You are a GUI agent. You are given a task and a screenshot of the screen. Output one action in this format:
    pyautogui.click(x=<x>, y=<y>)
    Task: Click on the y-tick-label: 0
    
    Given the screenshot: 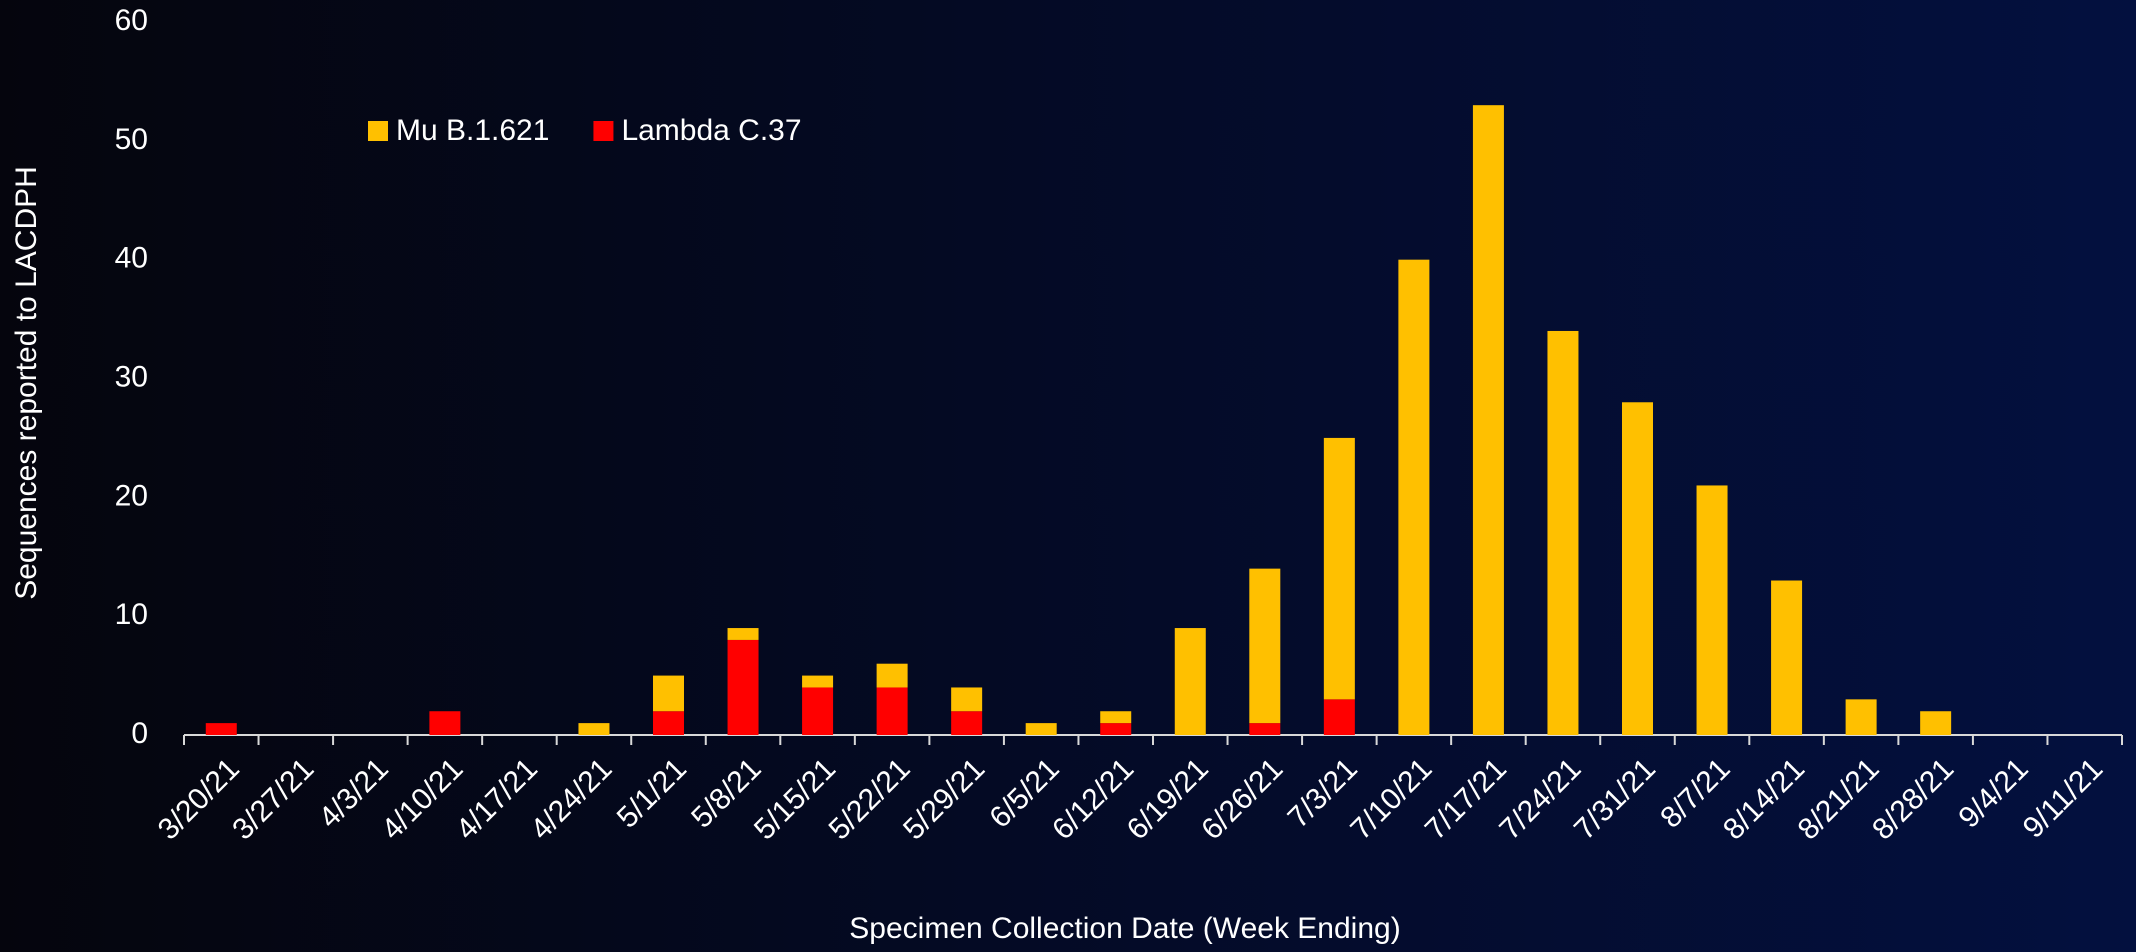 What is the action you would take?
    pyautogui.click(x=139, y=733)
    